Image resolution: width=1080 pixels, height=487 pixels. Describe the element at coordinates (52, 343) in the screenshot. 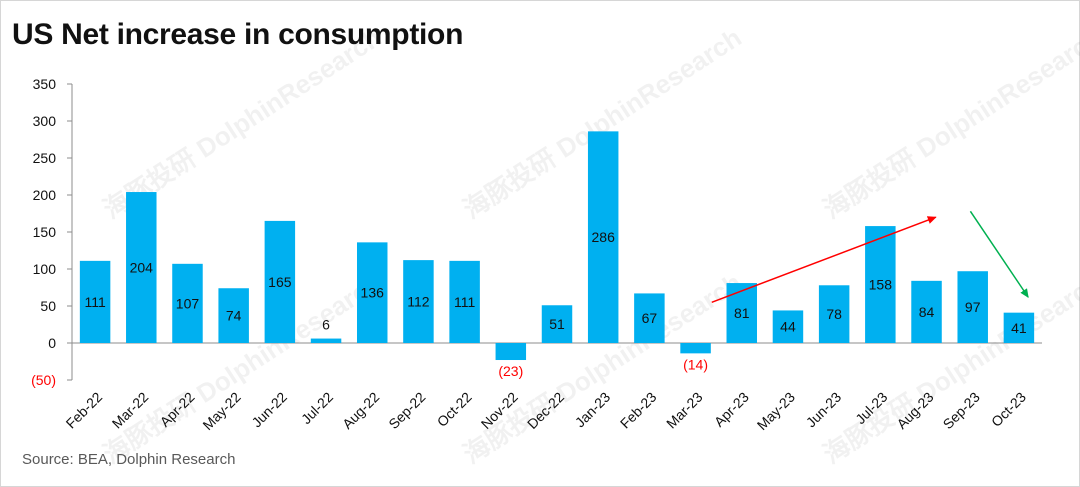

I see `y-tick-label: 0` at that location.